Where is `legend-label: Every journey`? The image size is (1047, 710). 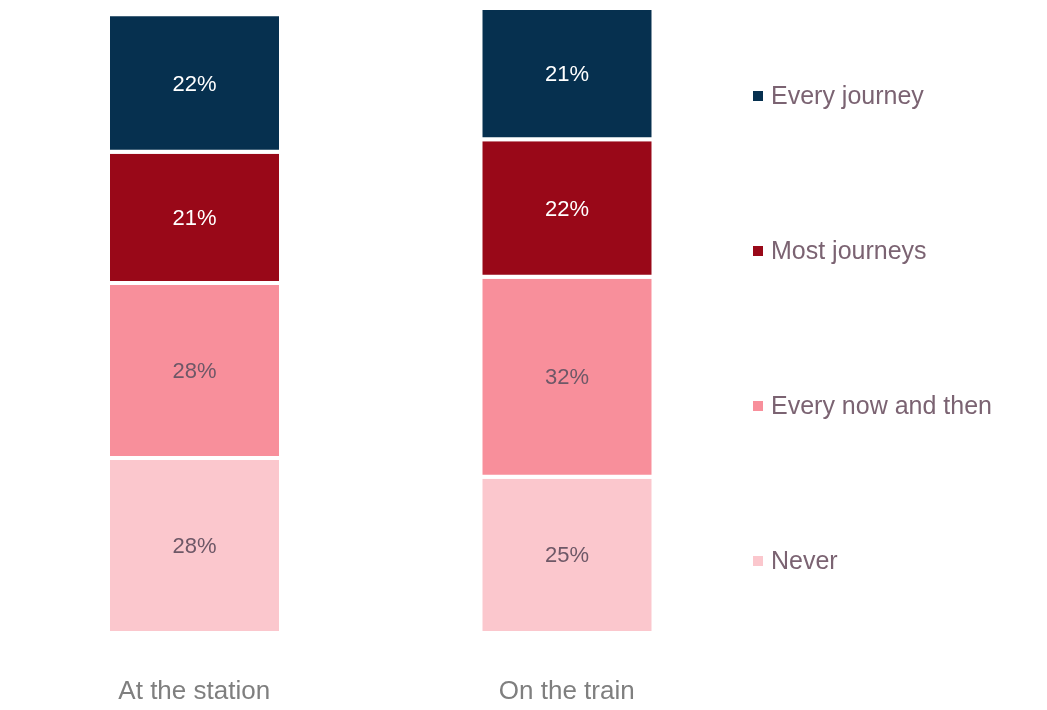
legend-label: Every journey is located at coordinates (847, 95).